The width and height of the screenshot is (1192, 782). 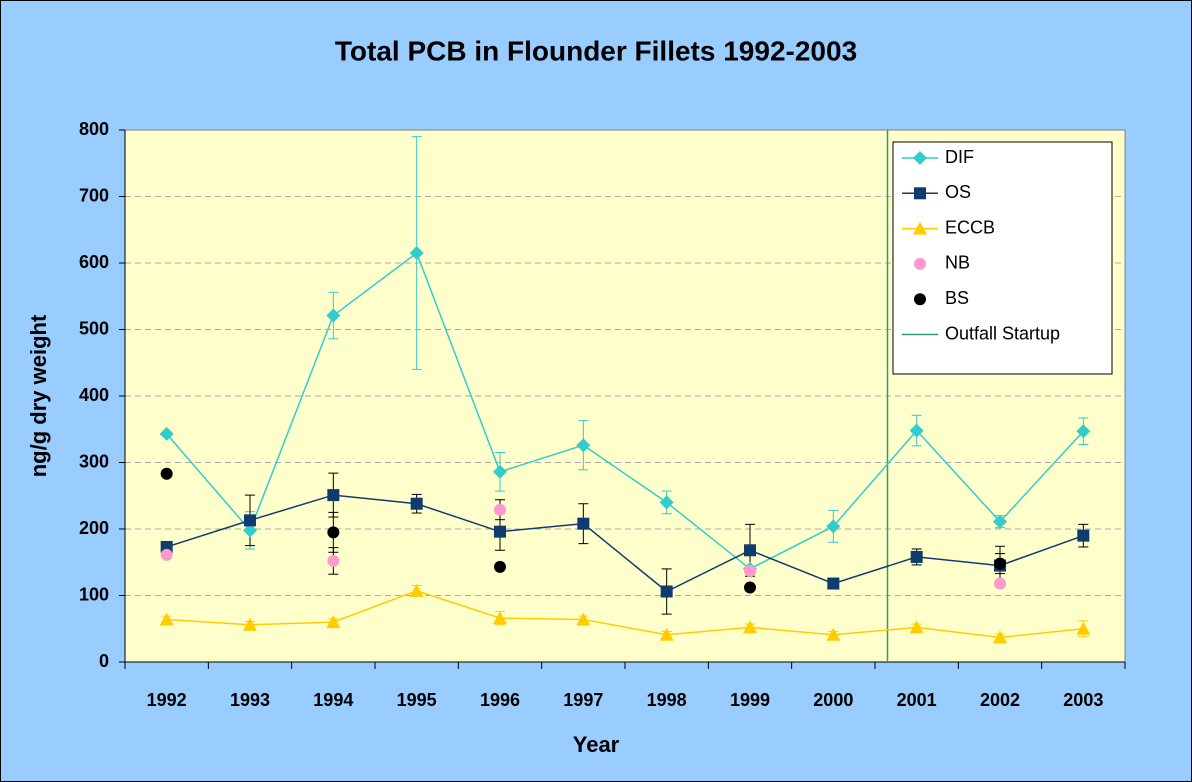 What do you see at coordinates (596, 50) in the screenshot?
I see `chart-title: Total PCB in Flounder Fillets 1992-2003` at bounding box center [596, 50].